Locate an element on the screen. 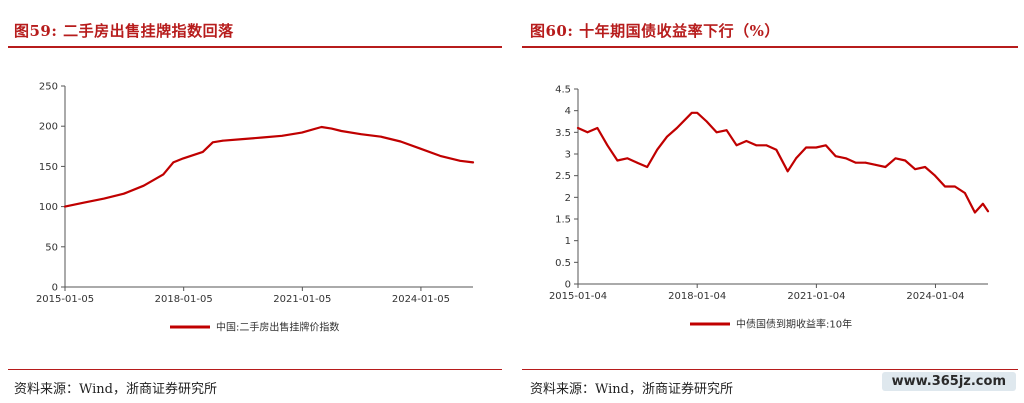 The image size is (1024, 403). right-y-tick-label: 4 is located at coordinates (568, 111).